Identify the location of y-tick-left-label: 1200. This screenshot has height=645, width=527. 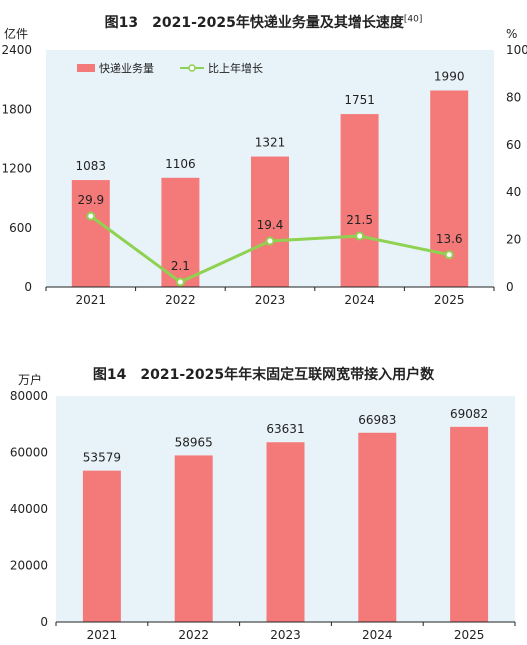
(16, 169).